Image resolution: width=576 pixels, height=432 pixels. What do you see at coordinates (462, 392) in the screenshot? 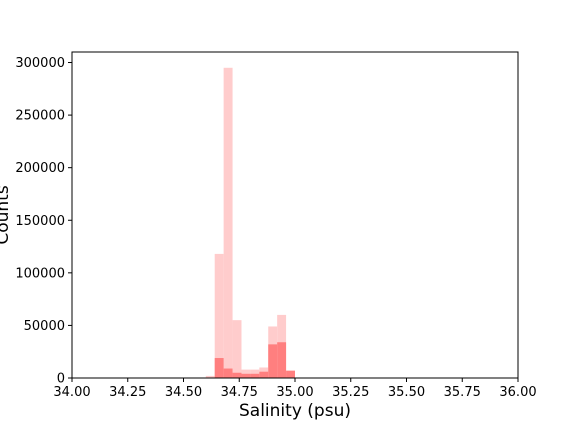
I see `x-tick-label: 35.75` at bounding box center [462, 392].